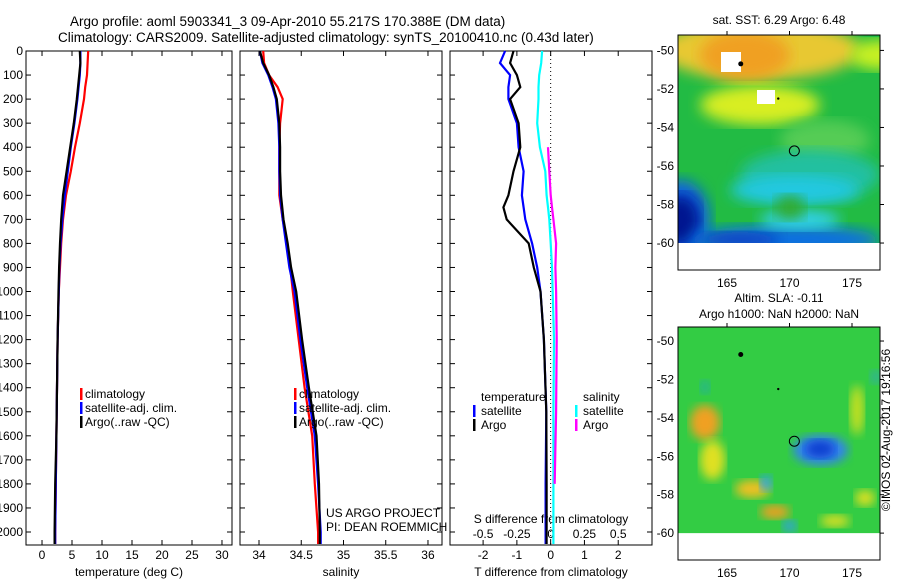  What do you see at coordinates (386, 527) in the screenshot?
I see `credit-text: PI: DEAN ROEMMICH` at bounding box center [386, 527].